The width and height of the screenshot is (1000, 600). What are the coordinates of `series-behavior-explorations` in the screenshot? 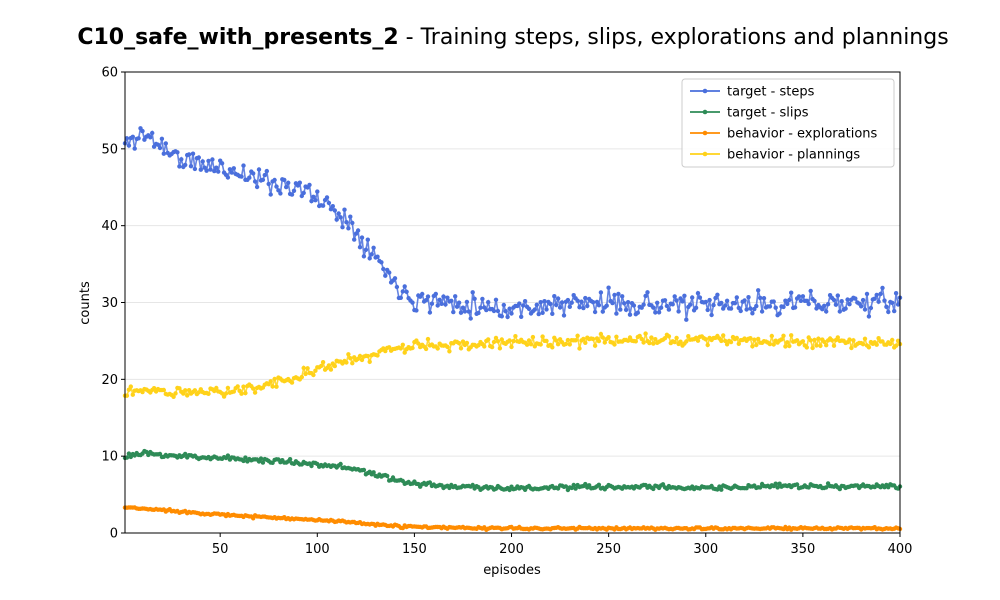 It's located at (512, 518).